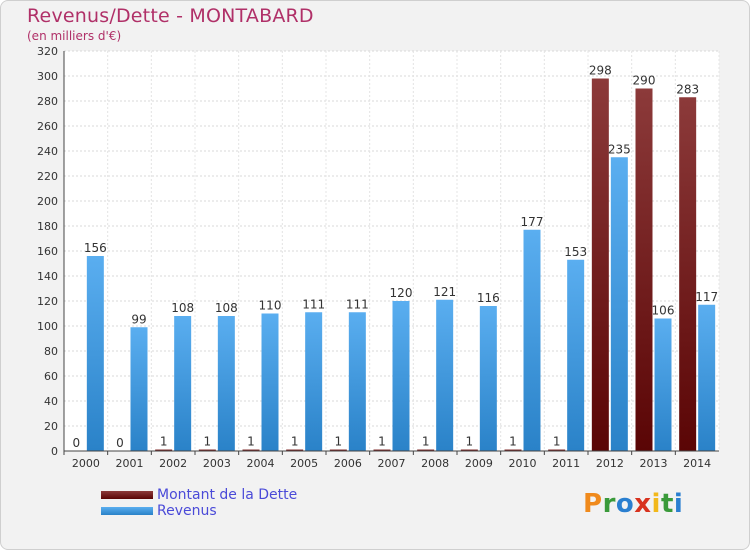 This screenshot has width=750, height=550. What do you see at coordinates (644, 81) in the screenshot?
I see `data-label-dette-2013: 290` at bounding box center [644, 81].